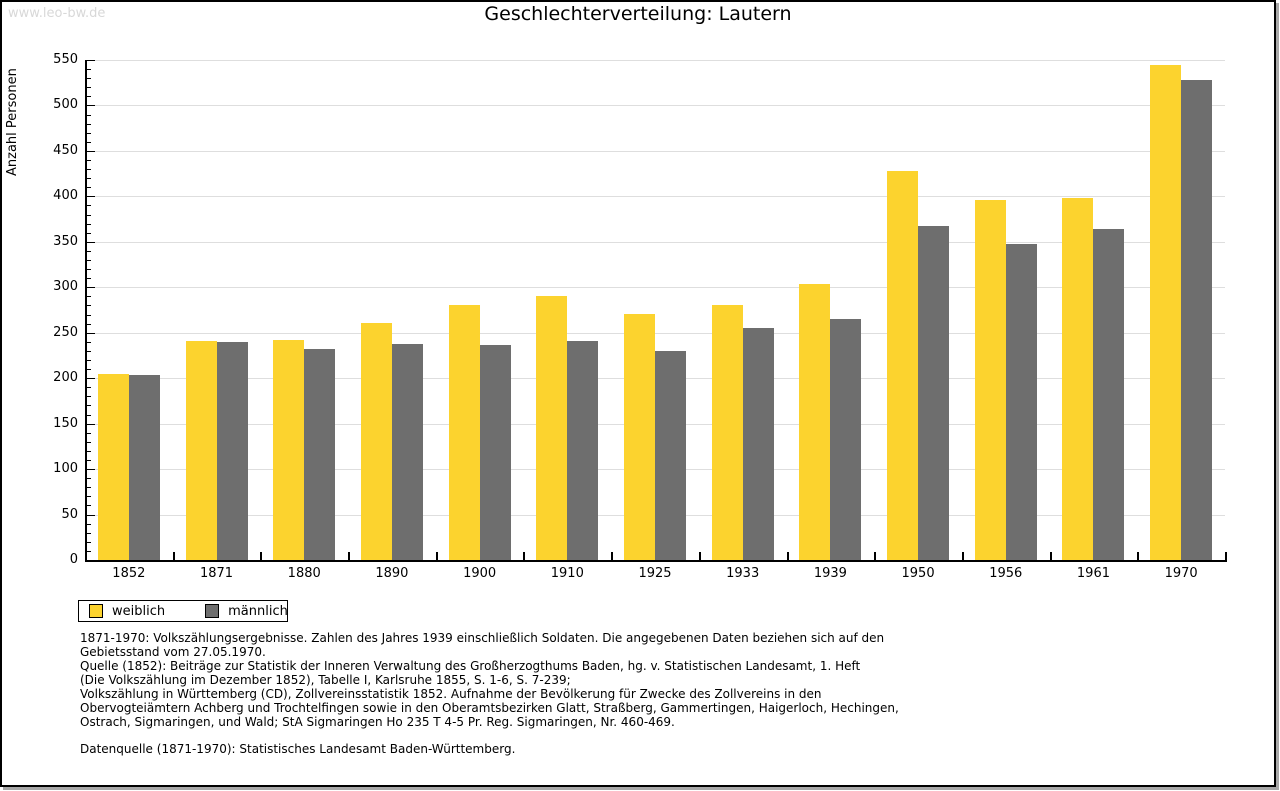  What do you see at coordinates (65, 469) in the screenshot?
I see `y-tick-label-100: 100` at bounding box center [65, 469].